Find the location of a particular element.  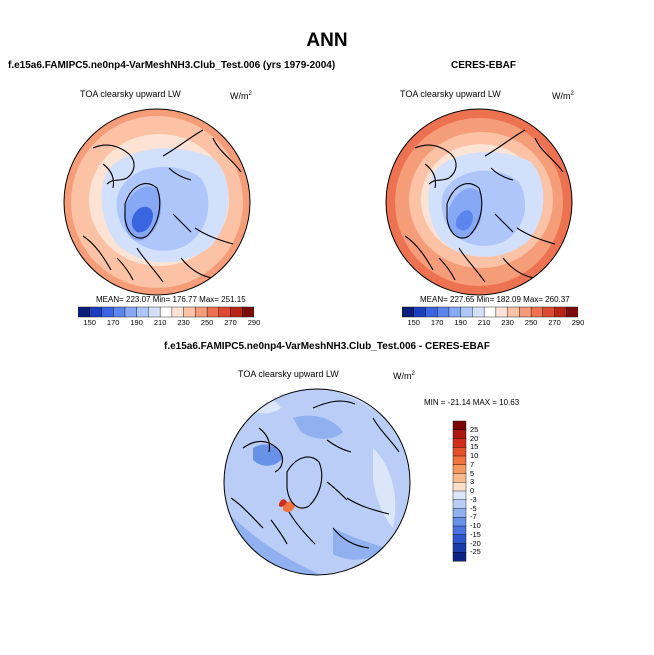

panel2-colorbar is located at coordinates (490, 312).